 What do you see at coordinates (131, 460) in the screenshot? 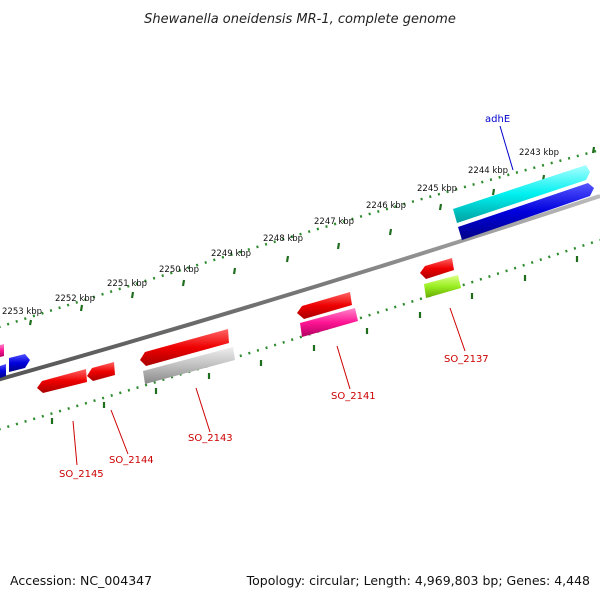
I see `label-SO_2144: SO_2144` at bounding box center [131, 460].